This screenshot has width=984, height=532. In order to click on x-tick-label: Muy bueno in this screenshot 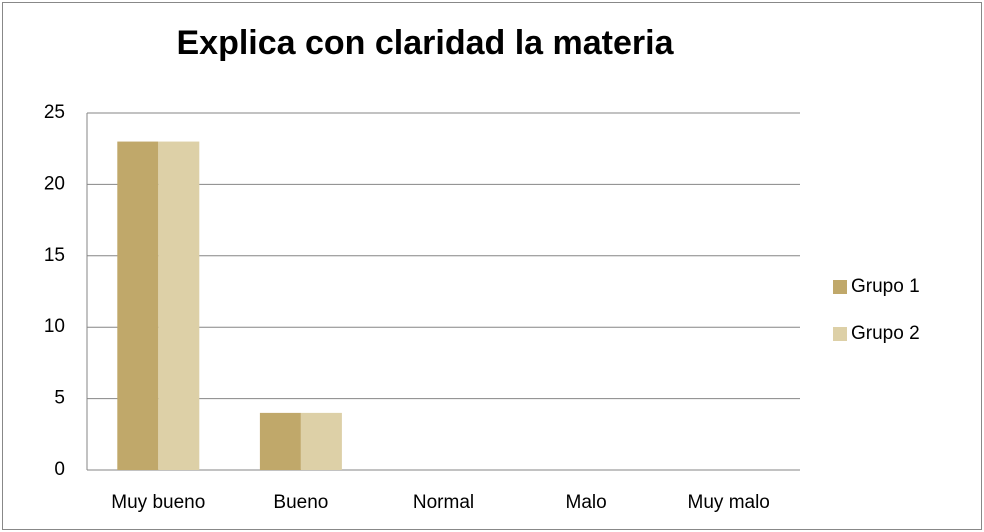, I will do `click(158, 502)`.